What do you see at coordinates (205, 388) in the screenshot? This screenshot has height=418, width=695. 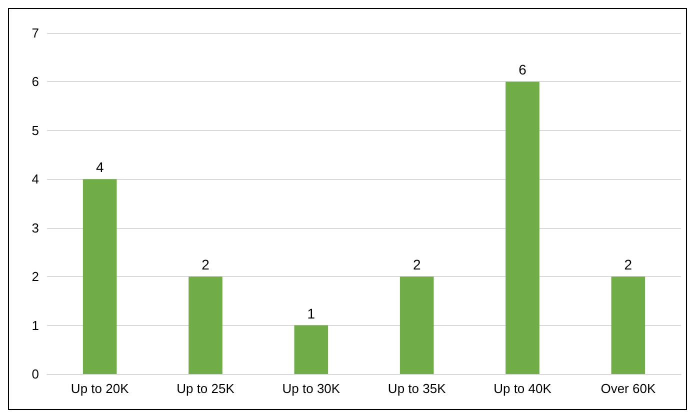 I see `x-tick-label: Up to 25K` at bounding box center [205, 388].